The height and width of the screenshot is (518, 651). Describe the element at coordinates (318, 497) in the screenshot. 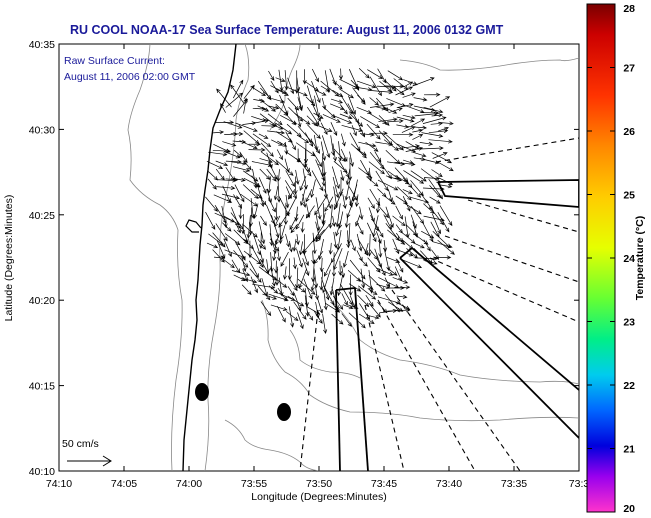

I see `x-axis-label: Longitude (Degrees:Minutes)` at that location.